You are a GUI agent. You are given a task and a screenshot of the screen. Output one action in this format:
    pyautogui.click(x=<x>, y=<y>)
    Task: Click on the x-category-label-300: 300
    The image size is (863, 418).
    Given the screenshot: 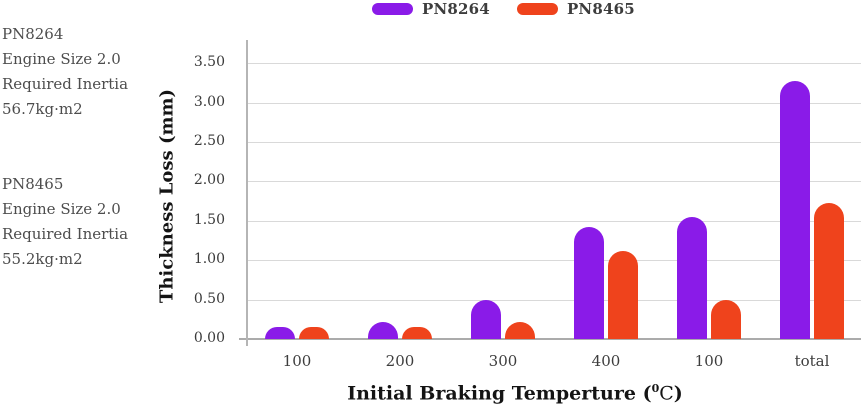 What is the action you would take?
    pyautogui.click(x=503, y=361)
    